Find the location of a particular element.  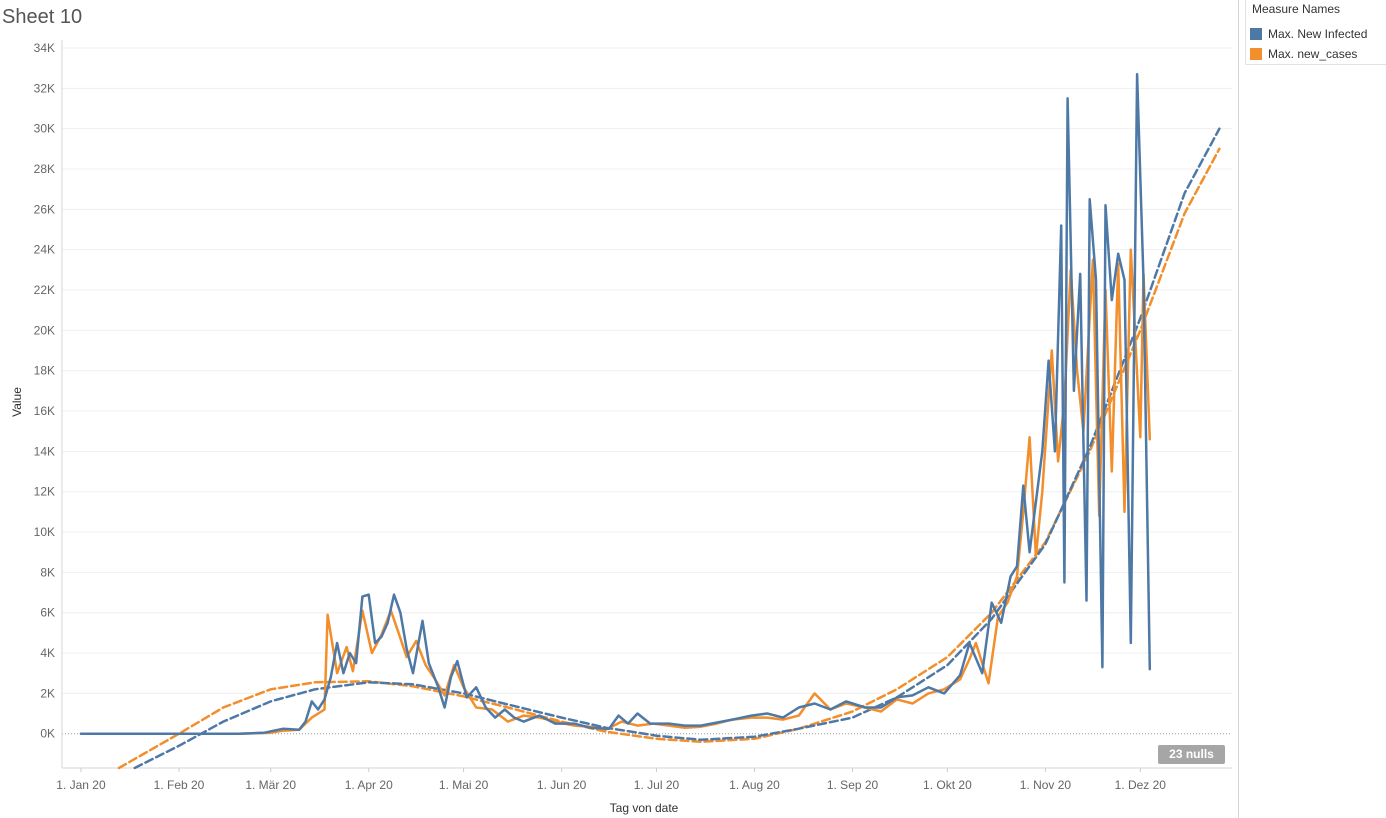

y-tick-label: 6K is located at coordinates (47, 613).